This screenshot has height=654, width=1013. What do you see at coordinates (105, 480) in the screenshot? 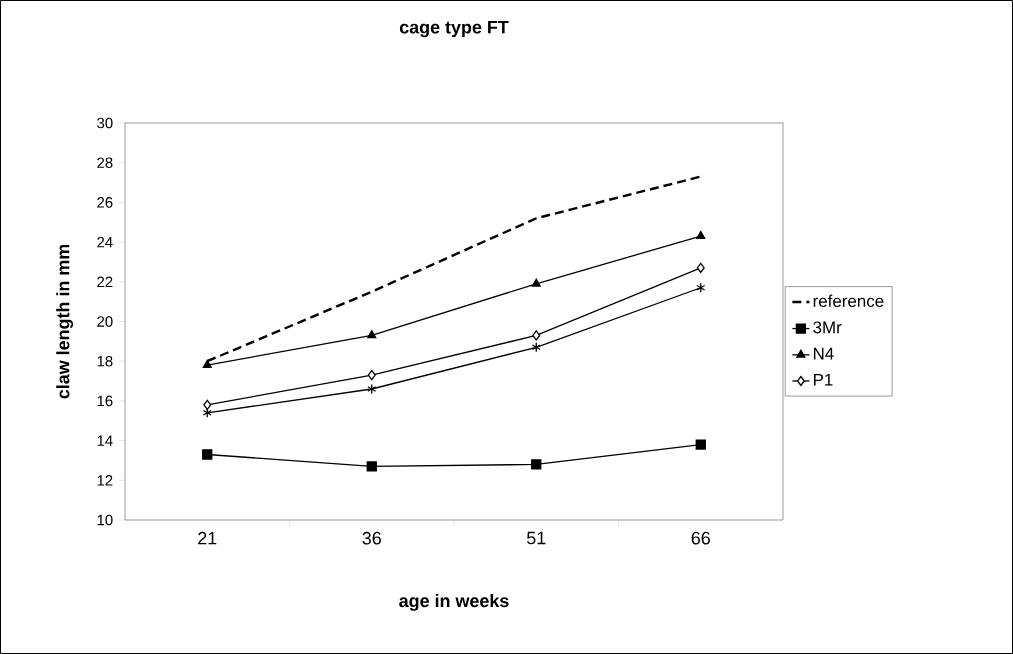
I see `y-tick-label: 12` at bounding box center [105, 480].